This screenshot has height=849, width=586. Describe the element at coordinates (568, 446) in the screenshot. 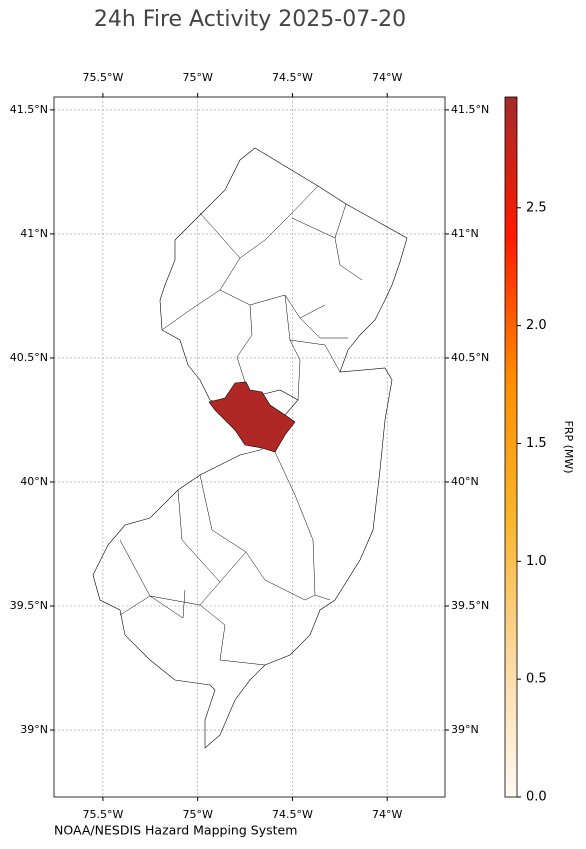

I see `colorbar-label: FRP (MW)` at that location.